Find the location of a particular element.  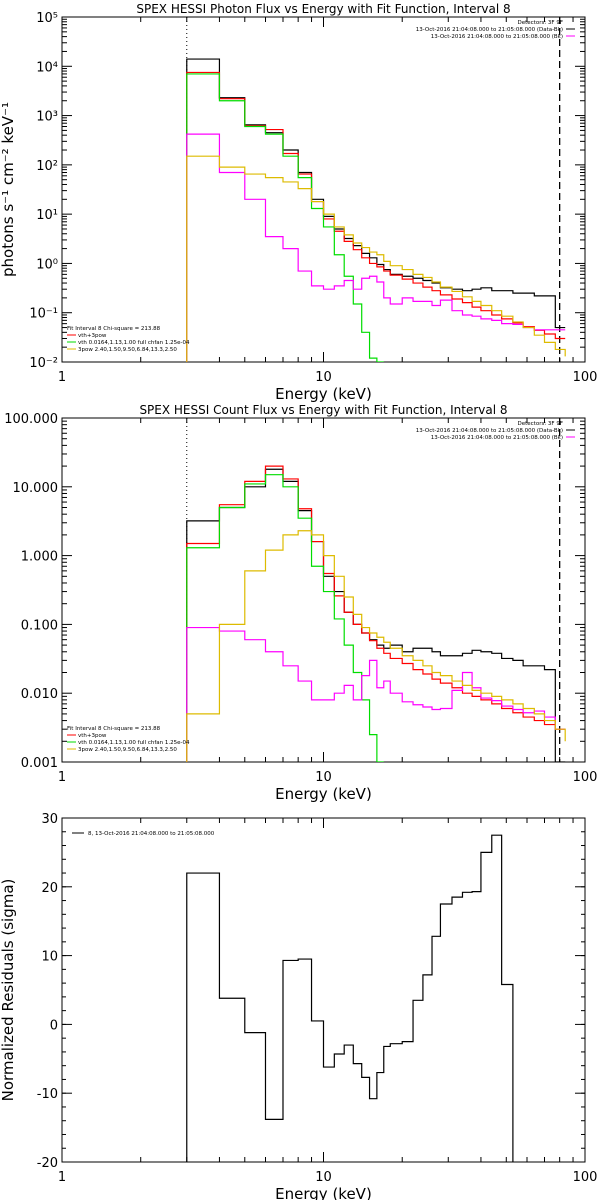

y-tick-label: 10 is located at coordinates (49, 957).